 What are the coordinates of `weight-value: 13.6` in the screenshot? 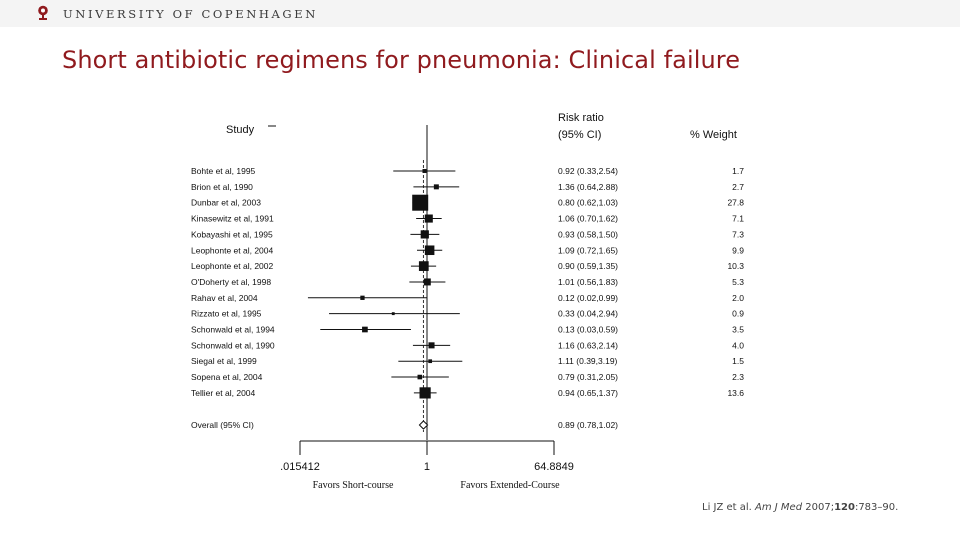 It's located at (735, 393).